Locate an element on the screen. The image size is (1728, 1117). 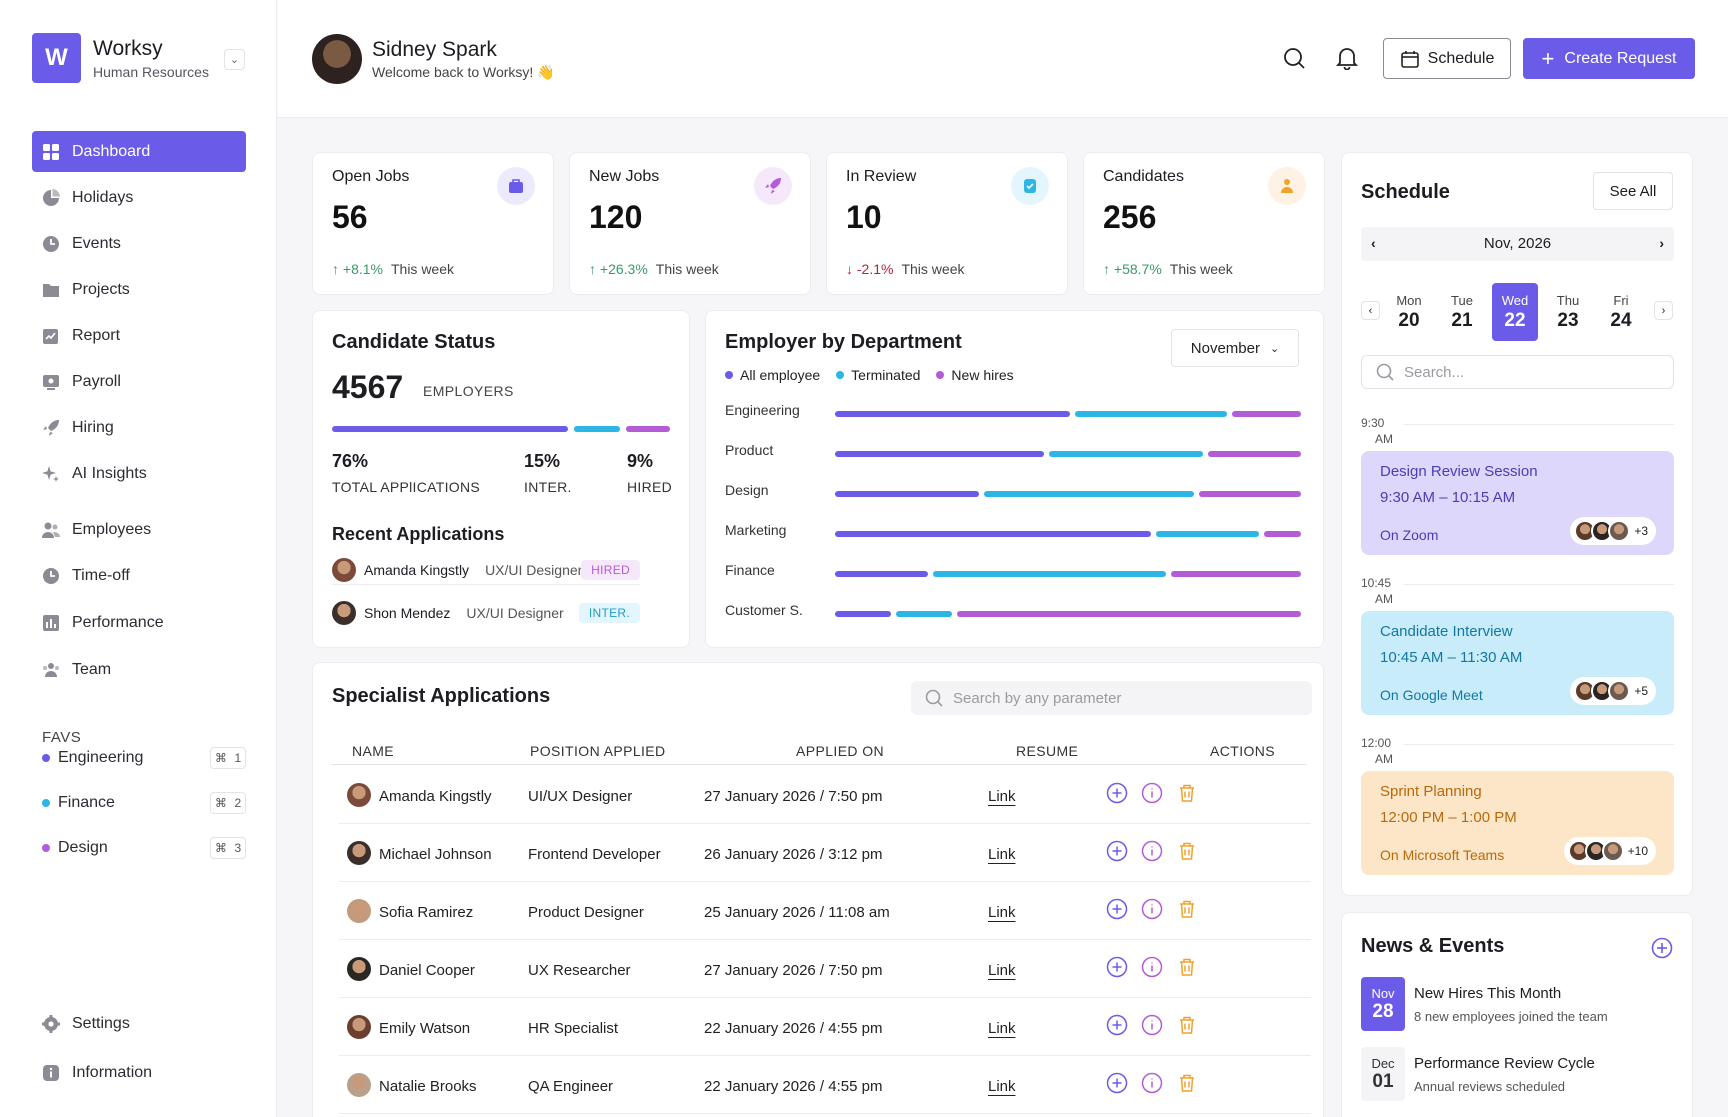
attendee-avatars: +10 is located at coordinates (1609, 851).